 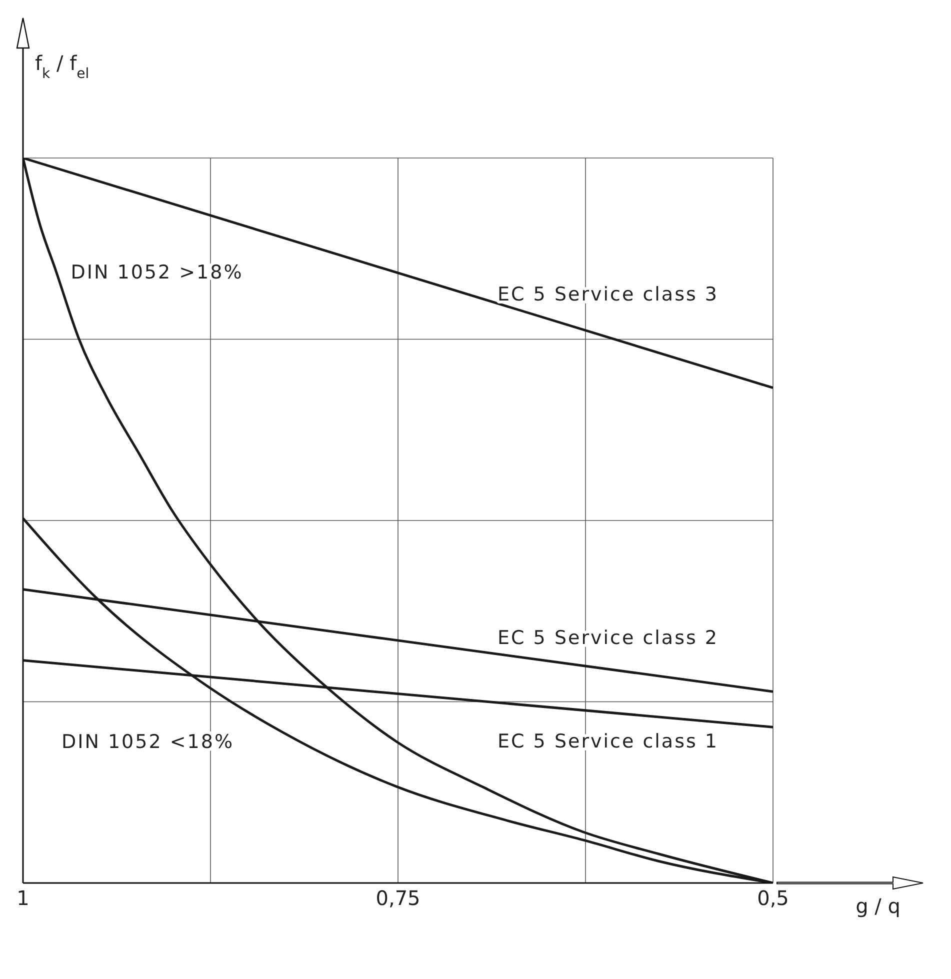 I want to click on y-axis-title: f$_{k}$ / f$_{el}$, so click(x=62, y=66).